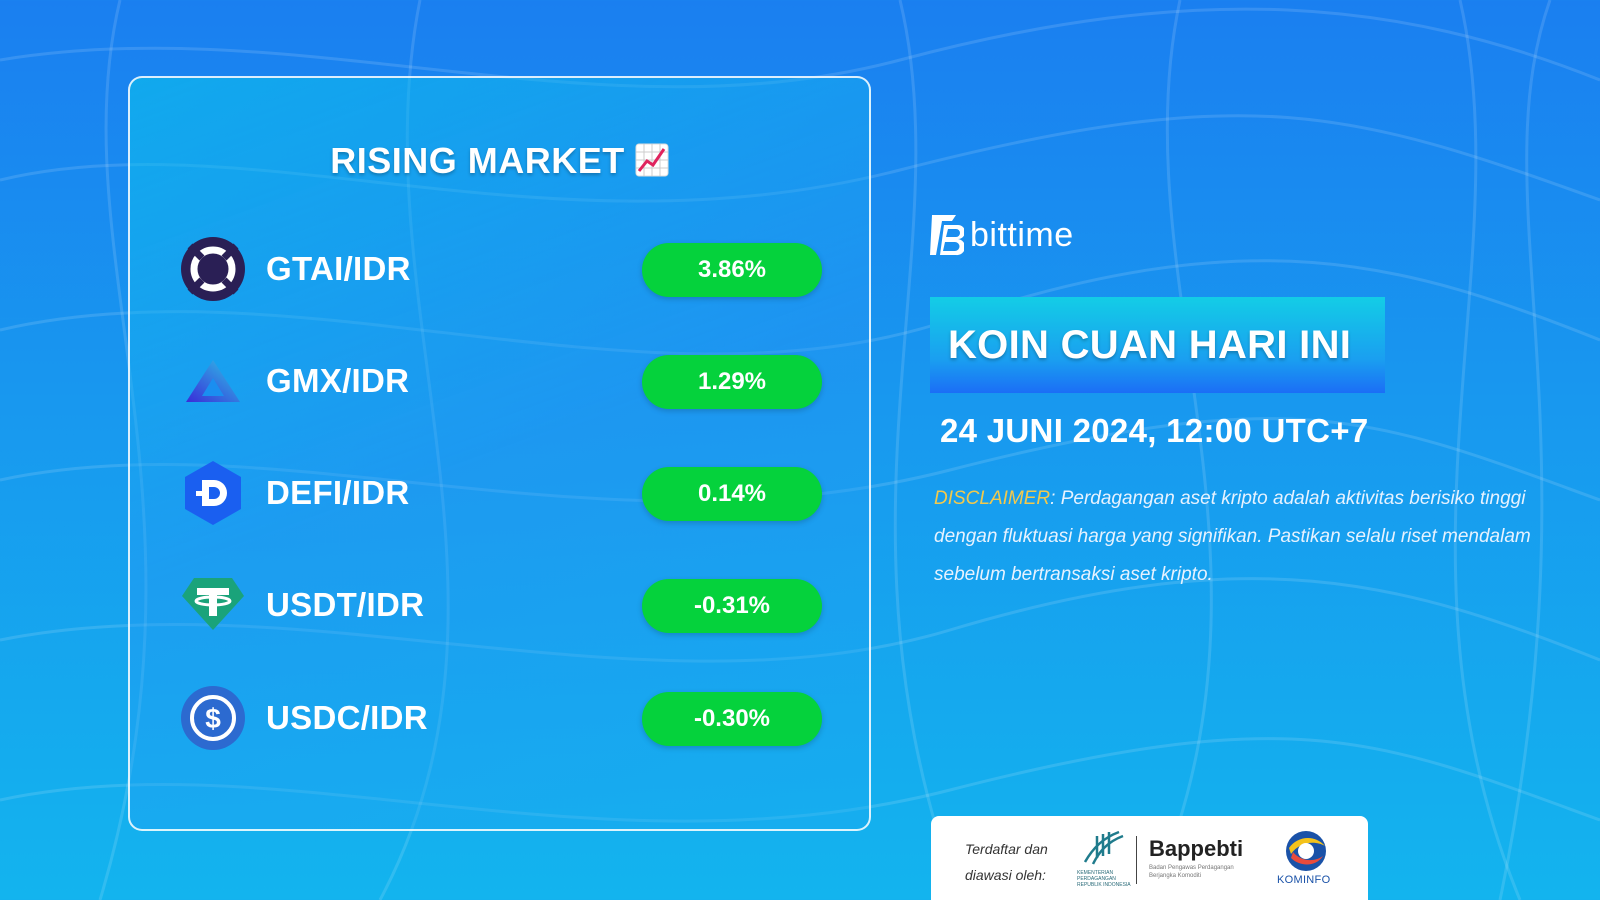 The image size is (1600, 900). Describe the element at coordinates (1154, 430) in the screenshot. I see `date-label: 24 JUNI 2024, 12:00 UTC+7` at that location.